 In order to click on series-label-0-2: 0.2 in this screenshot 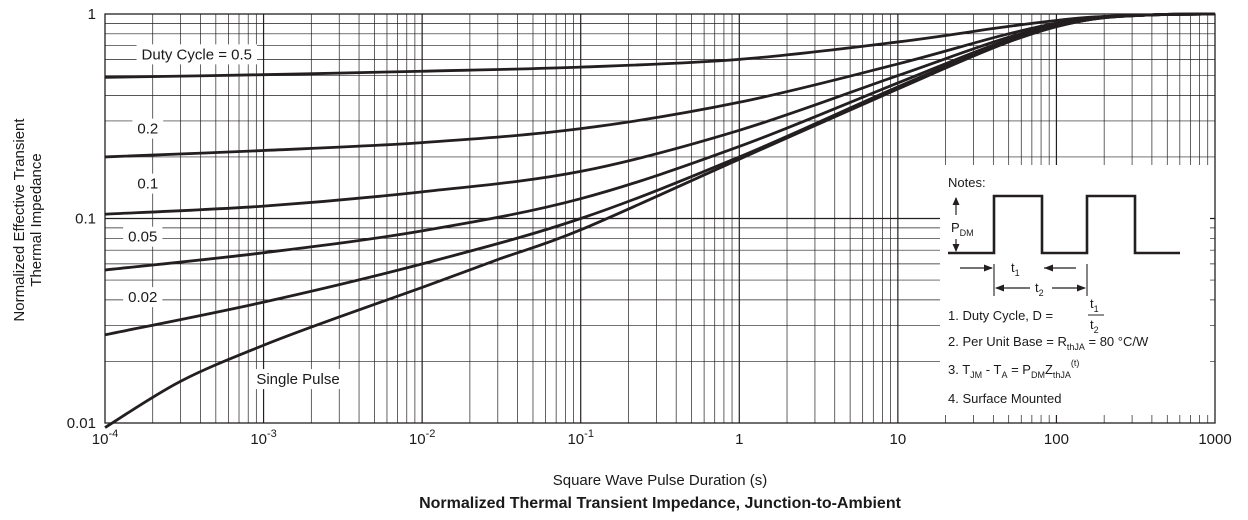, I will do `click(148, 128)`.